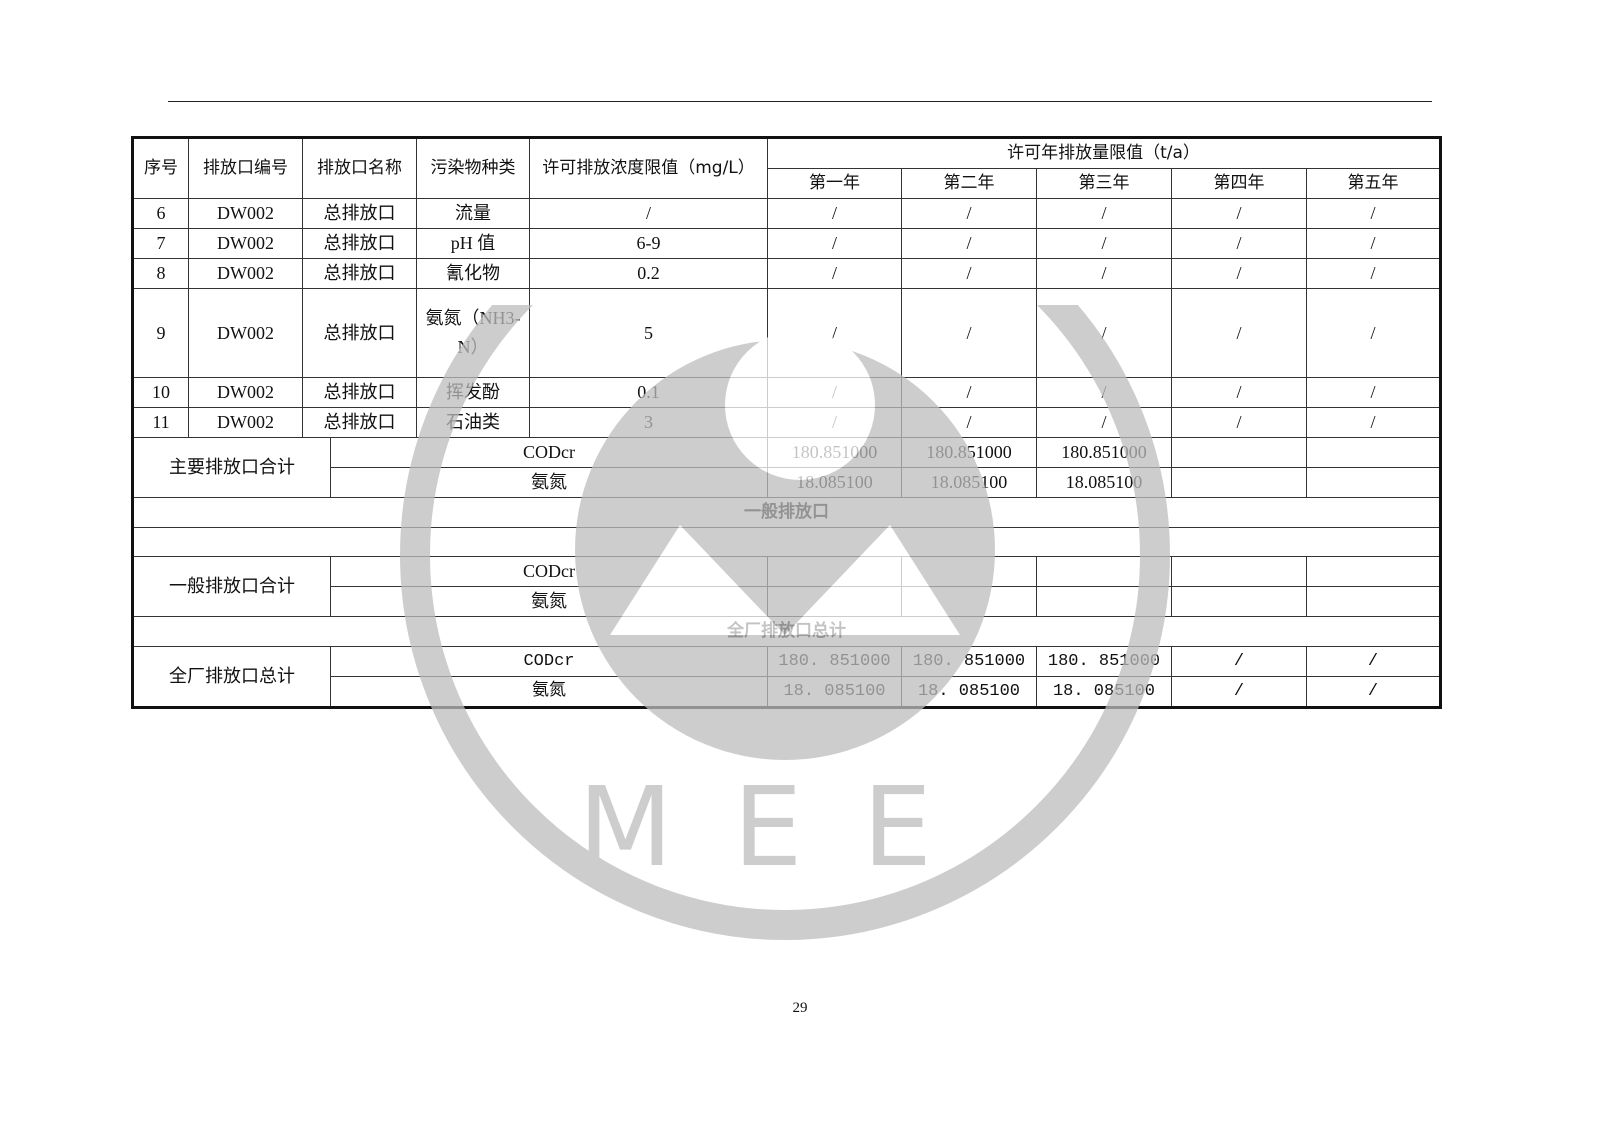  What do you see at coordinates (834, 452) in the screenshot?
I see `total-year-1: 180.851000` at bounding box center [834, 452].